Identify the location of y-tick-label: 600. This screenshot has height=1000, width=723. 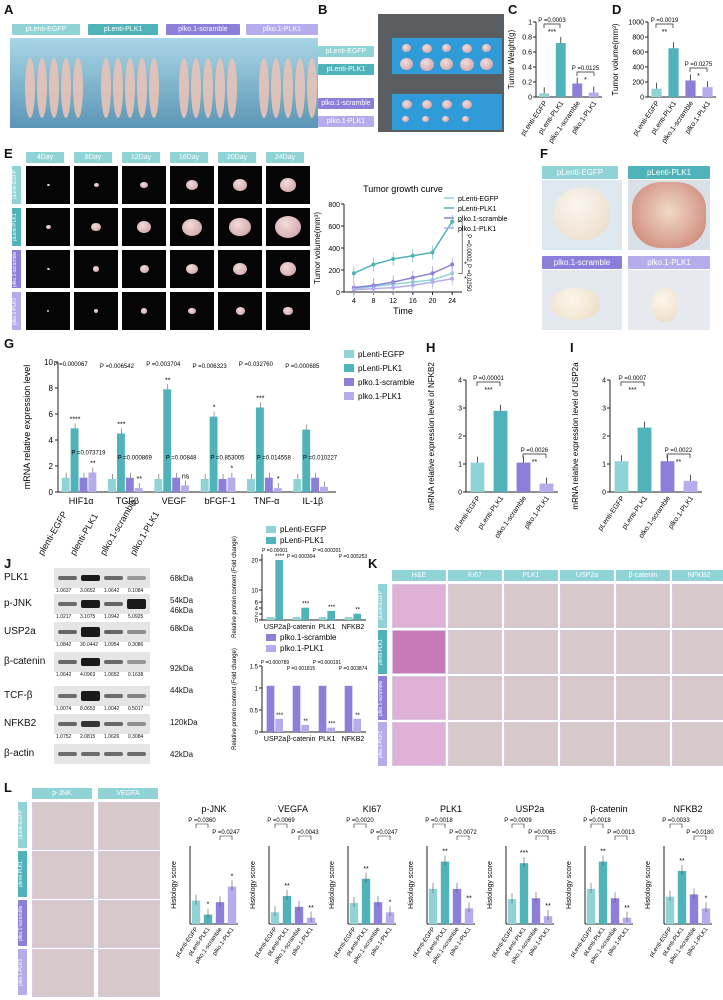
(334, 227).